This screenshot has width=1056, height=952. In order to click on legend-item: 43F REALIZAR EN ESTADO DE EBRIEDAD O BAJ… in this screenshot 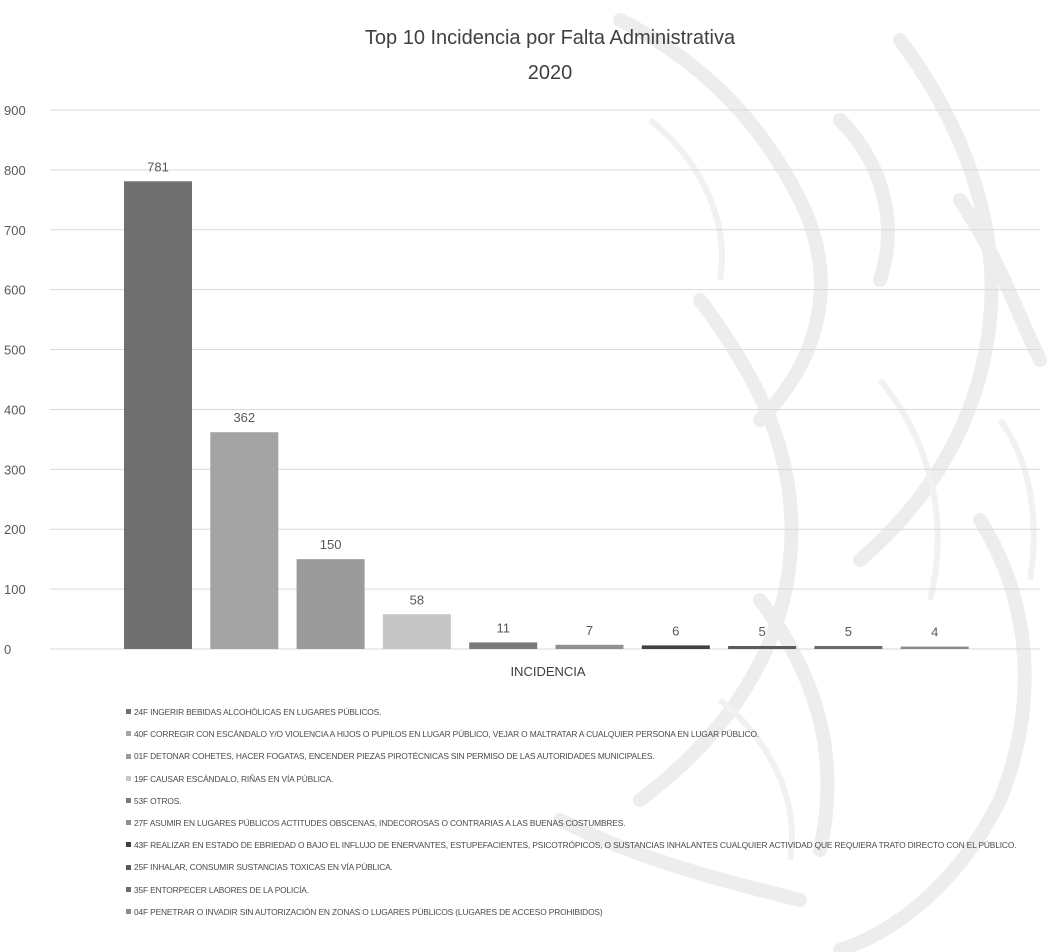, I will do `click(586, 845)`.